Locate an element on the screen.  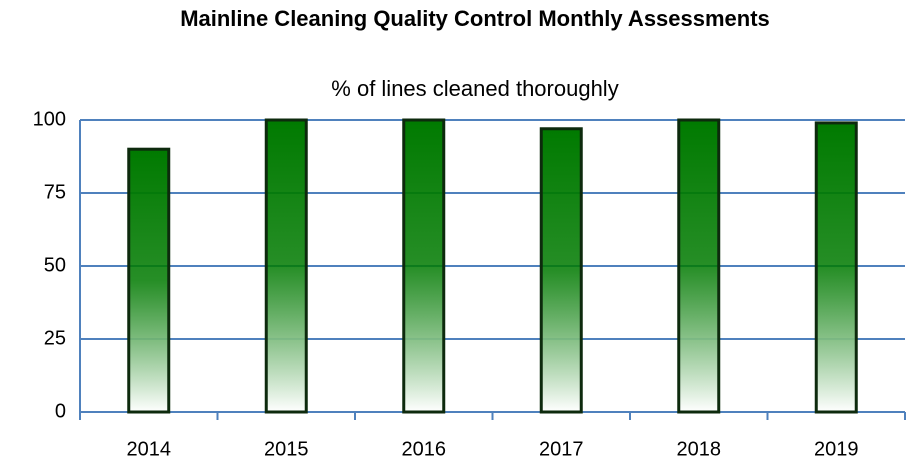
y-tick-label: 50 is located at coordinates (55, 265).